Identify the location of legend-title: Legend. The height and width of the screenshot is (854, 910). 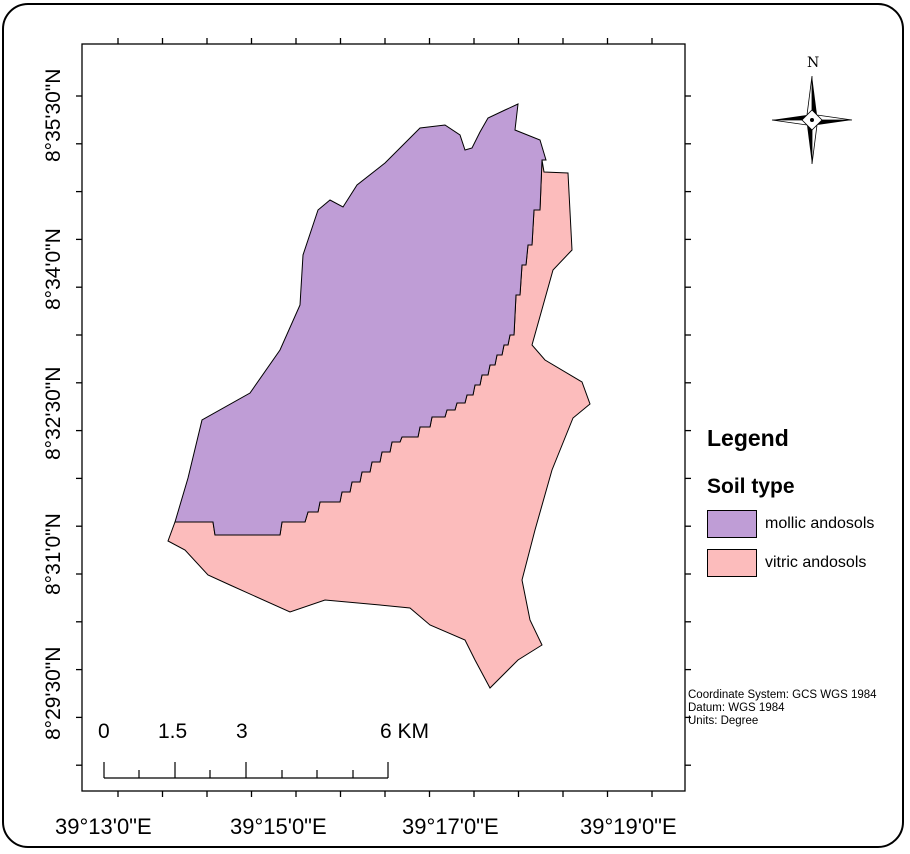
(748, 438).